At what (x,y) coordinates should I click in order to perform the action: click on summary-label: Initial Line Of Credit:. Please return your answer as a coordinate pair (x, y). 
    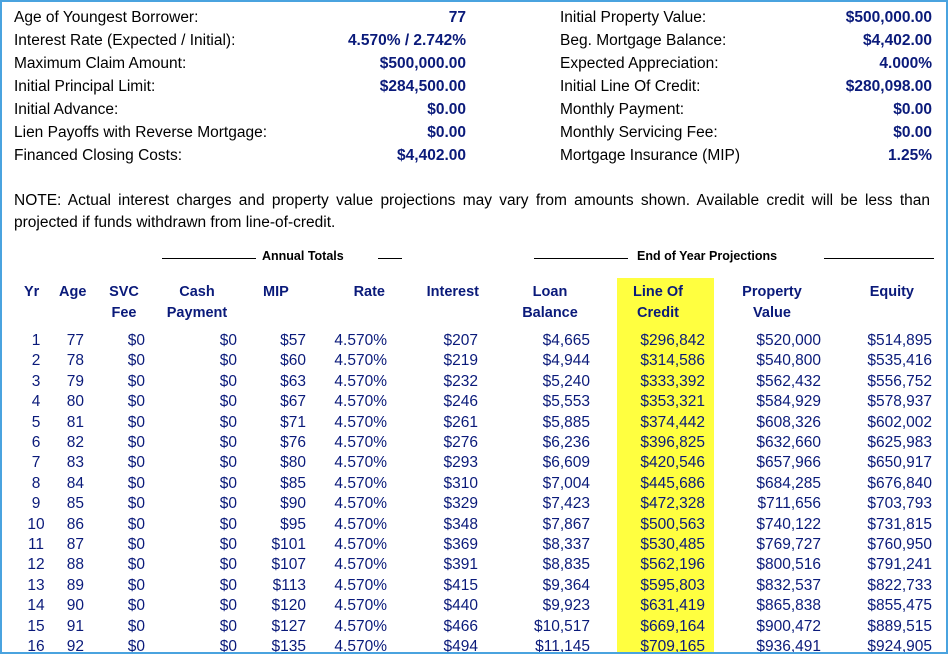
    Looking at the image, I should click on (630, 86).